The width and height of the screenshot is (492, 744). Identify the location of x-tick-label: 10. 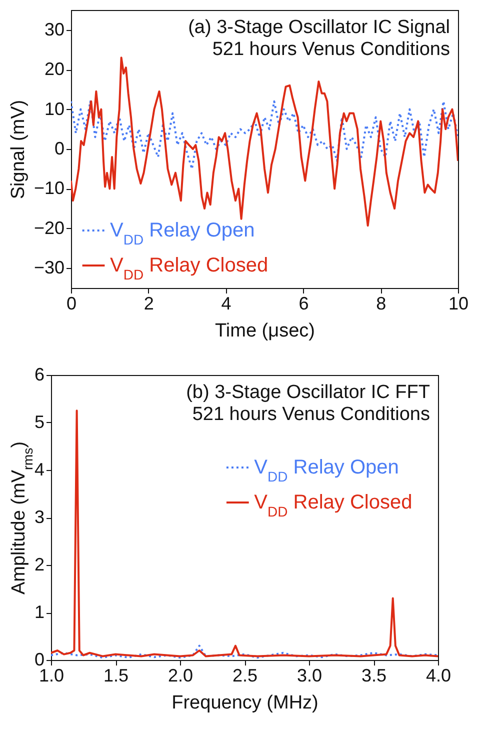
(458, 304).